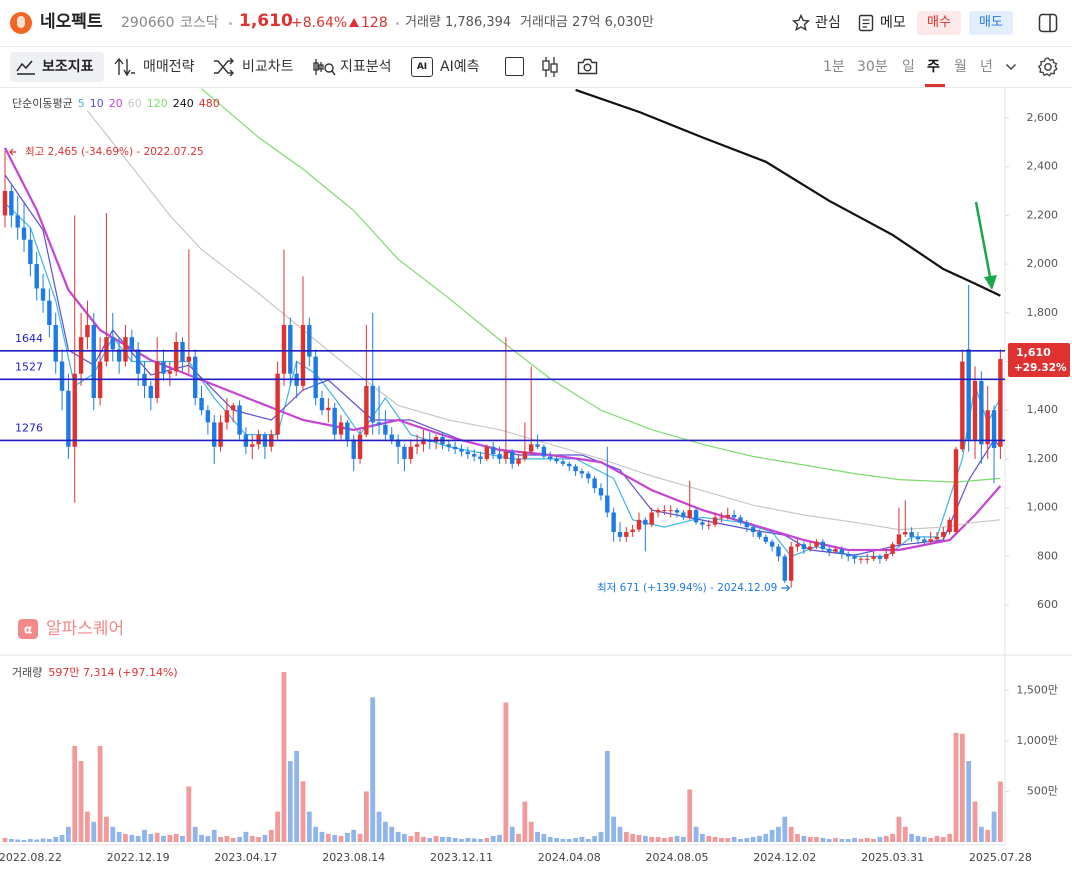  Describe the element at coordinates (68, 67) in the screenshot. I see `indicator-tab: 보조지표` at that location.